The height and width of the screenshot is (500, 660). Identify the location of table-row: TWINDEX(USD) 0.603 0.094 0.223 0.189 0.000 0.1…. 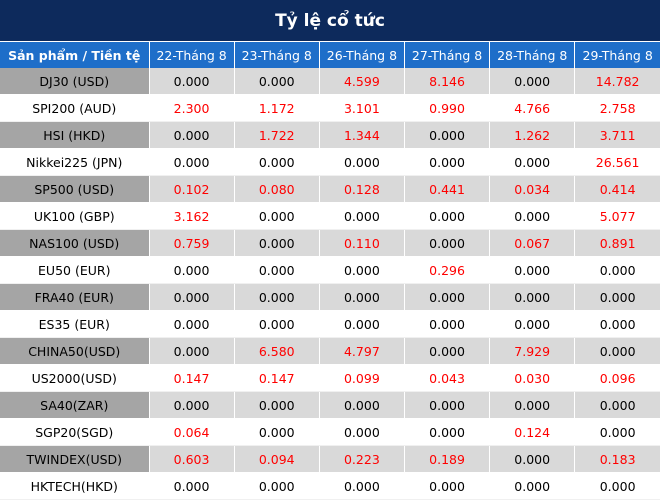
(330, 459).